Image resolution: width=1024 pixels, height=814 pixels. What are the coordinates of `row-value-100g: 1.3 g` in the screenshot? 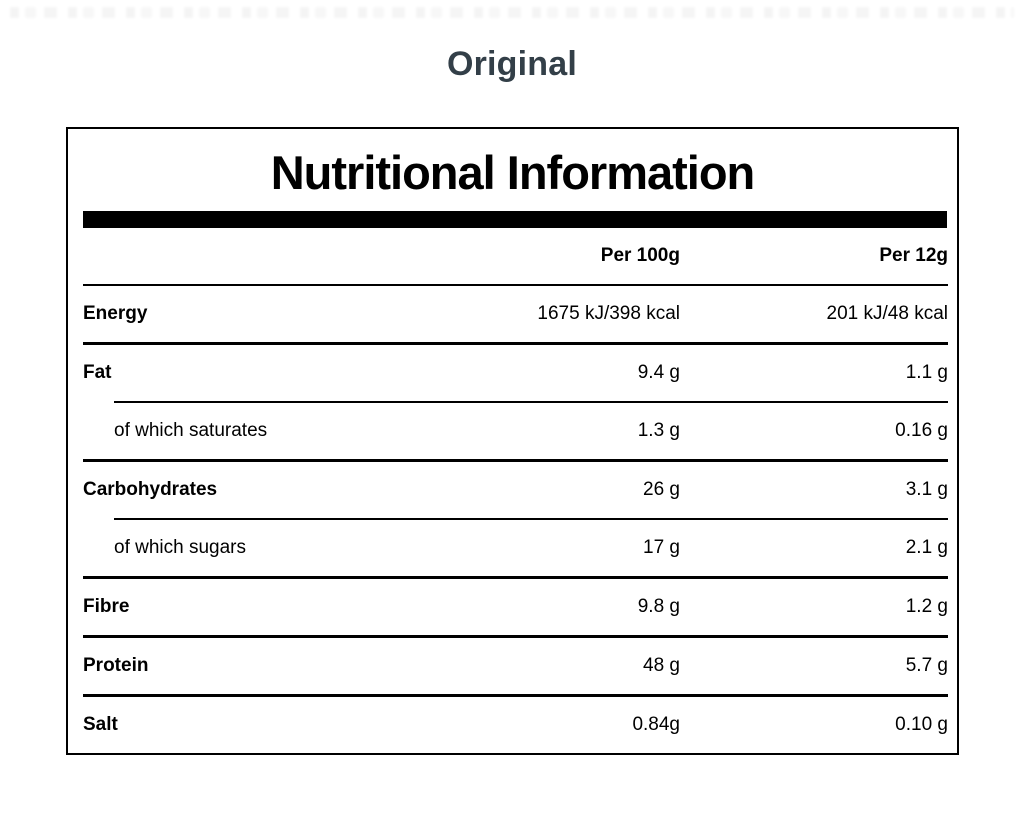 It's located at (658, 430).